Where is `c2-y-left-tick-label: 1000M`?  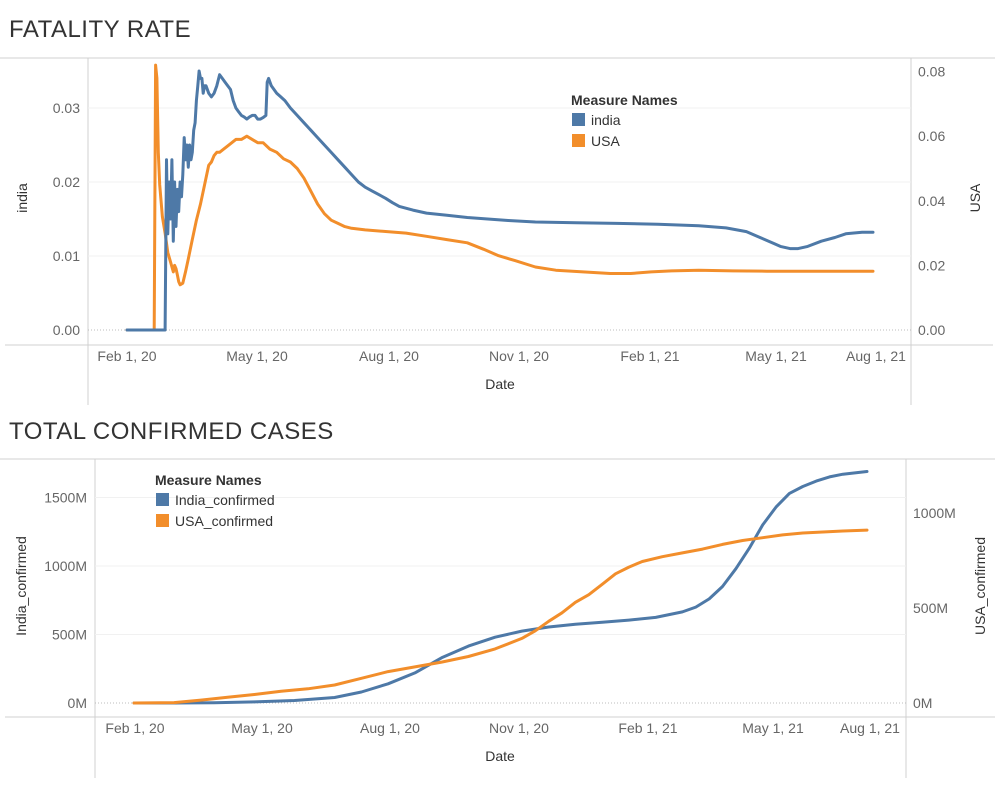 c2-y-left-tick-label: 1000M is located at coordinates (65, 566).